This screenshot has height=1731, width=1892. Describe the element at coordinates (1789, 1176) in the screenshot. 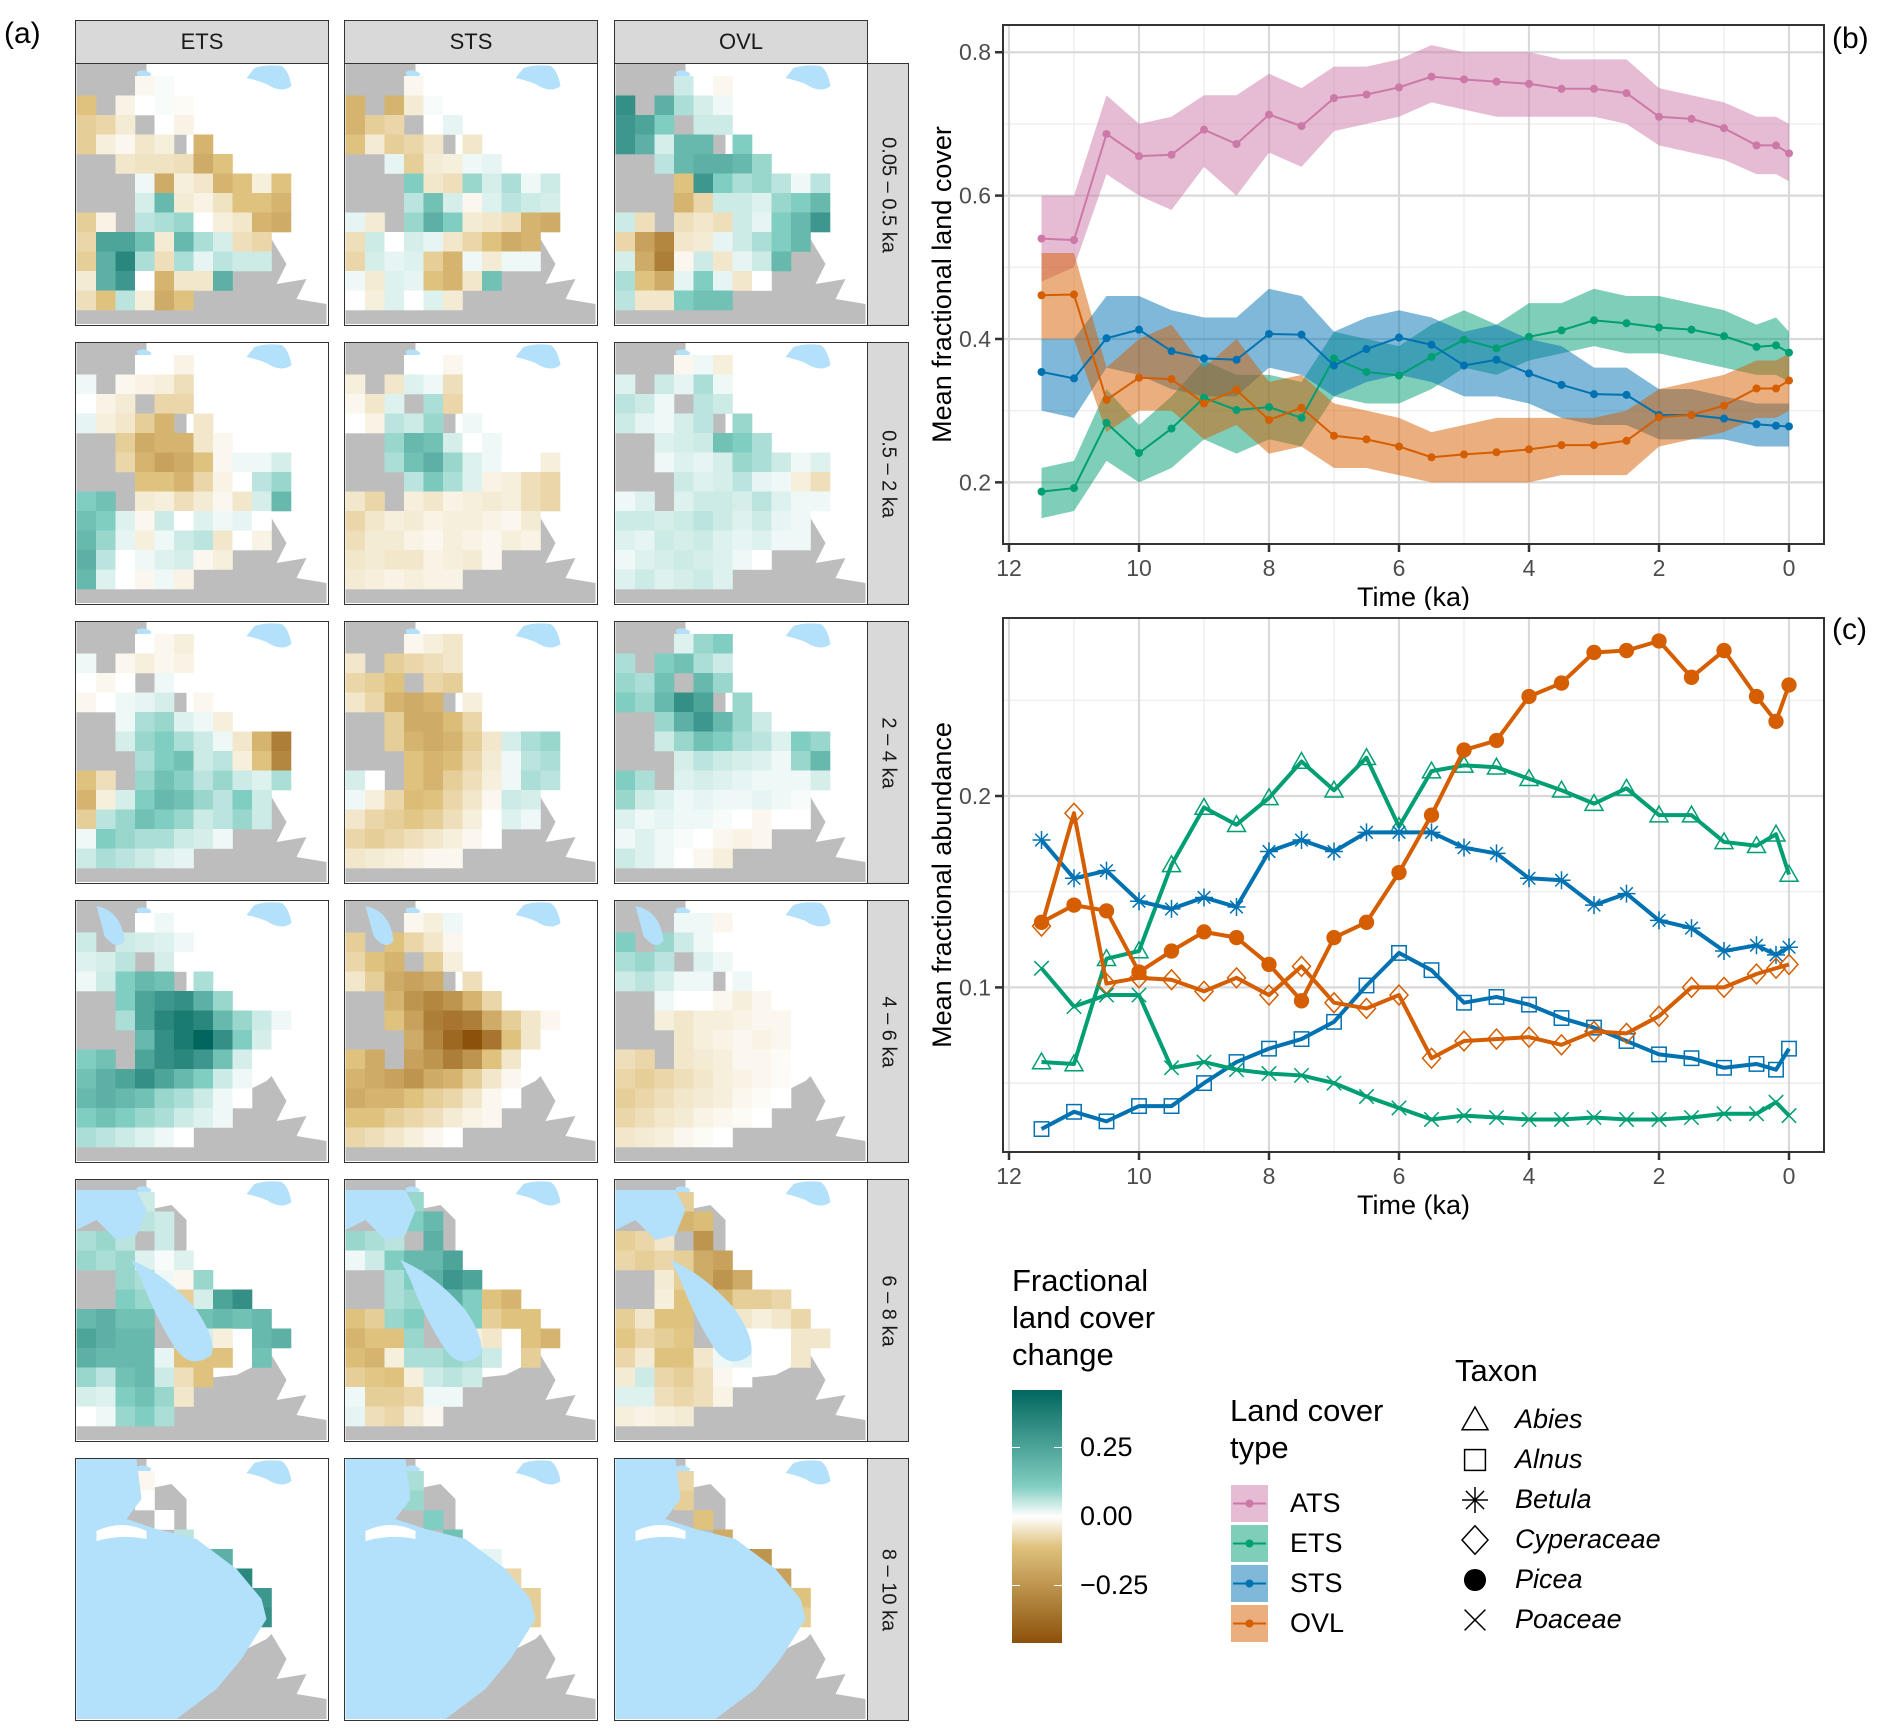

I see `x-tick-label: 0` at that location.